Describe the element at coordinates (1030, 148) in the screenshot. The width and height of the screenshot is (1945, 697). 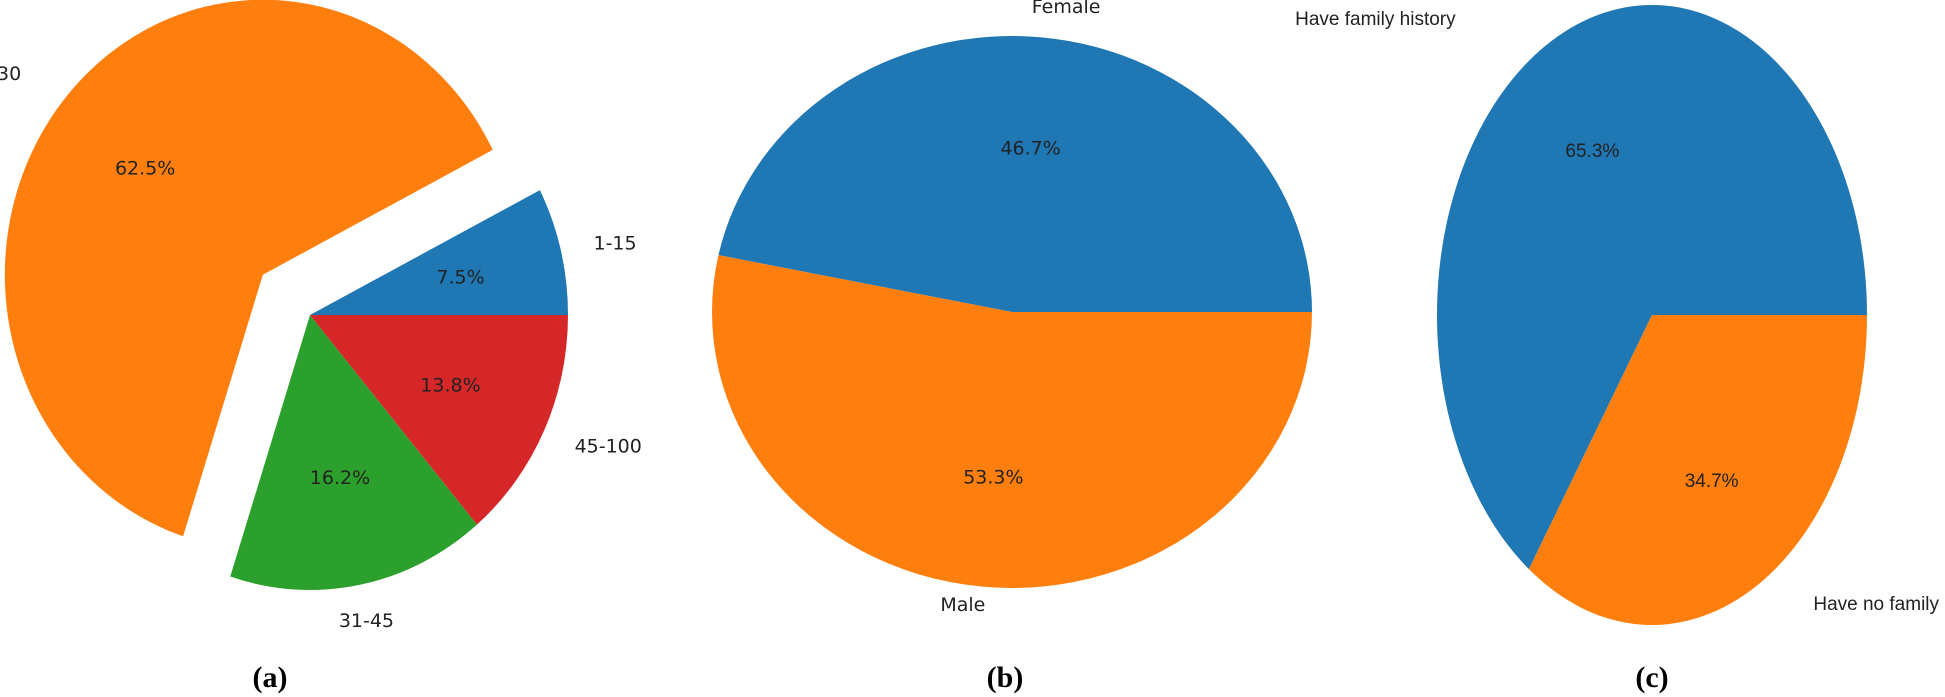
I see `pie-pct-label-female: 46.7%` at that location.